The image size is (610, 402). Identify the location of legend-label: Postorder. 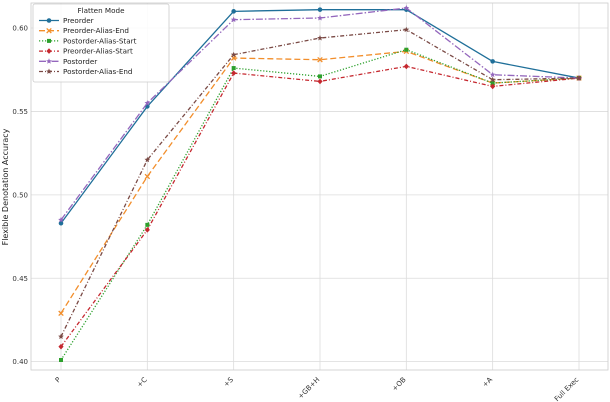
(80, 61).